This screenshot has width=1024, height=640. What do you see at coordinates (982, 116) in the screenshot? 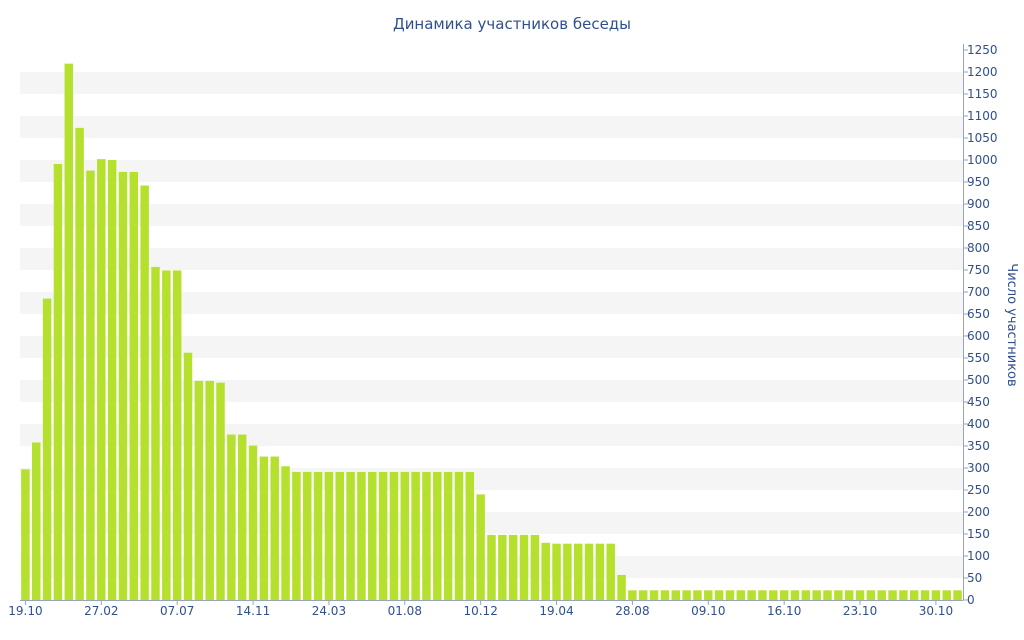
I see `y-tick-label: 1100` at bounding box center [982, 116].